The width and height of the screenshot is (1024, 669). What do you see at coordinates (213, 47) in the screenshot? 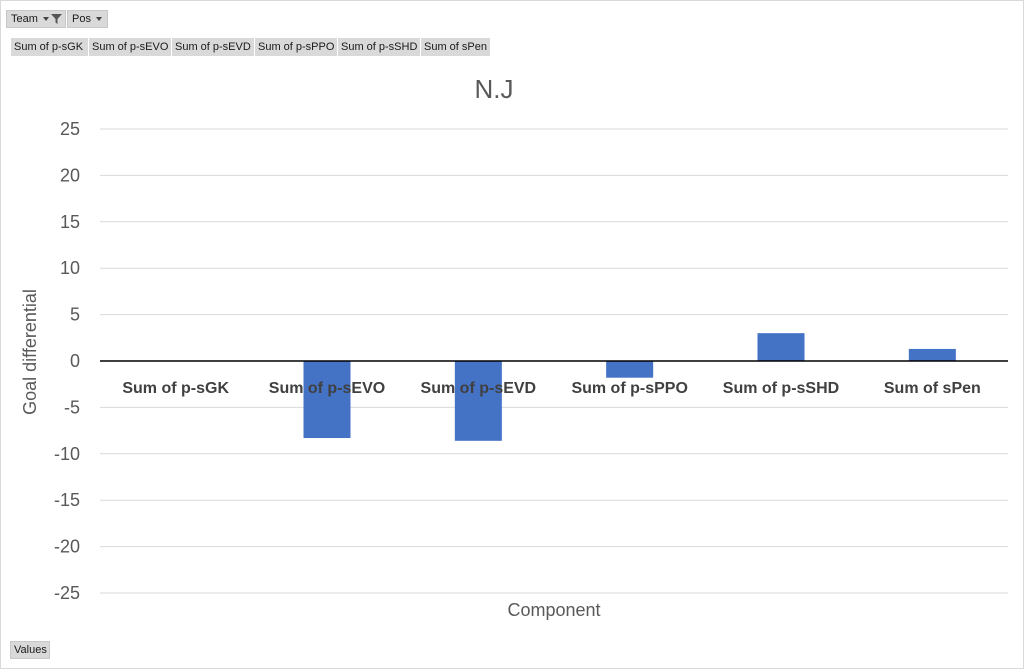
I see `value-field-button: Sum of p-sEVD` at bounding box center [213, 47].